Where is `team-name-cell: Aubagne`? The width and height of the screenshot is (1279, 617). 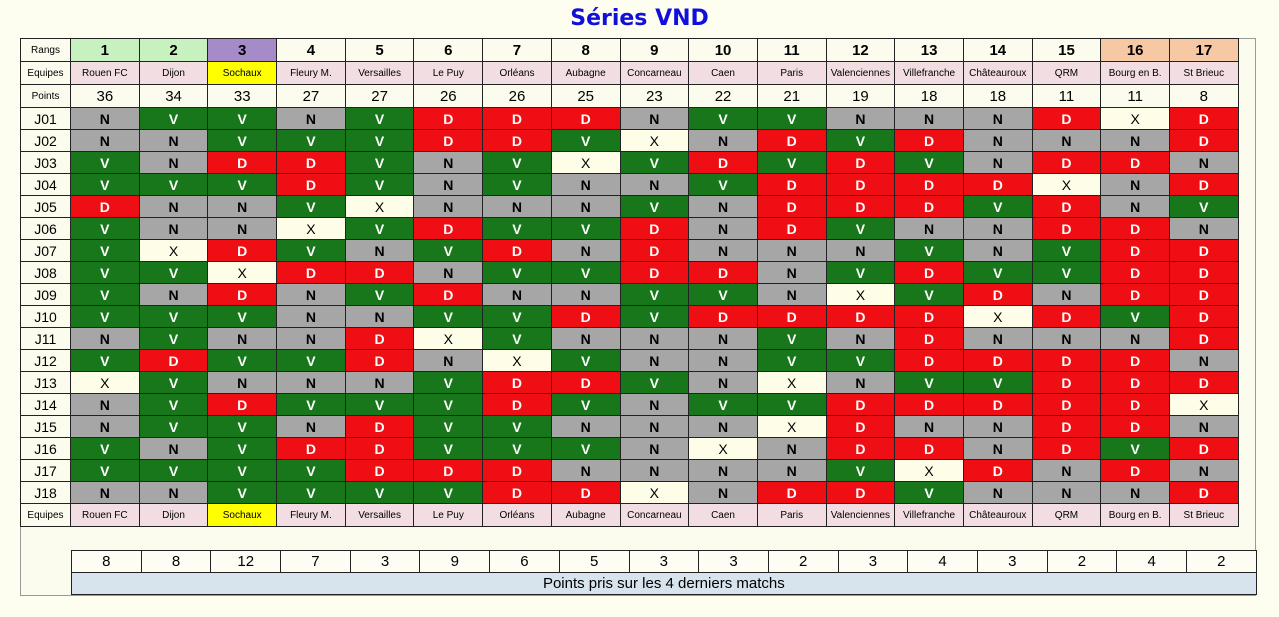 team-name-cell: Aubagne is located at coordinates (585, 515).